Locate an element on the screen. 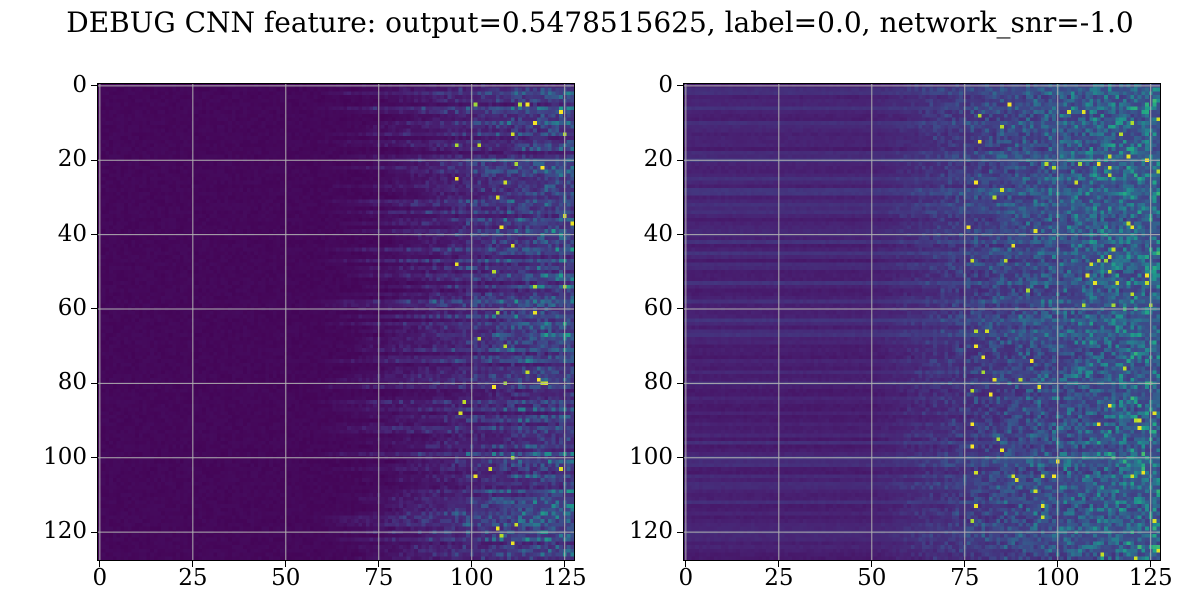 Image resolution: width=1200 pixels, height=600 pixels. right-xtick-label: 75 is located at coordinates (965, 578).